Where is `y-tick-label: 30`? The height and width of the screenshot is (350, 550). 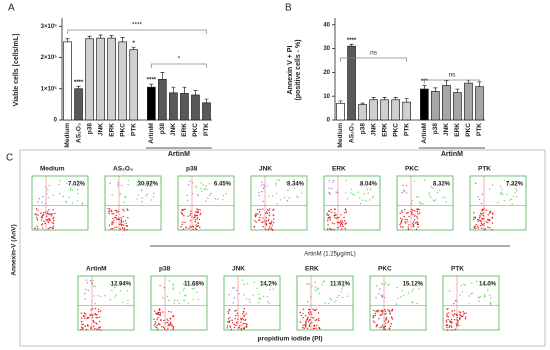 y-tick-label: 30 is located at coordinates (326, 49).